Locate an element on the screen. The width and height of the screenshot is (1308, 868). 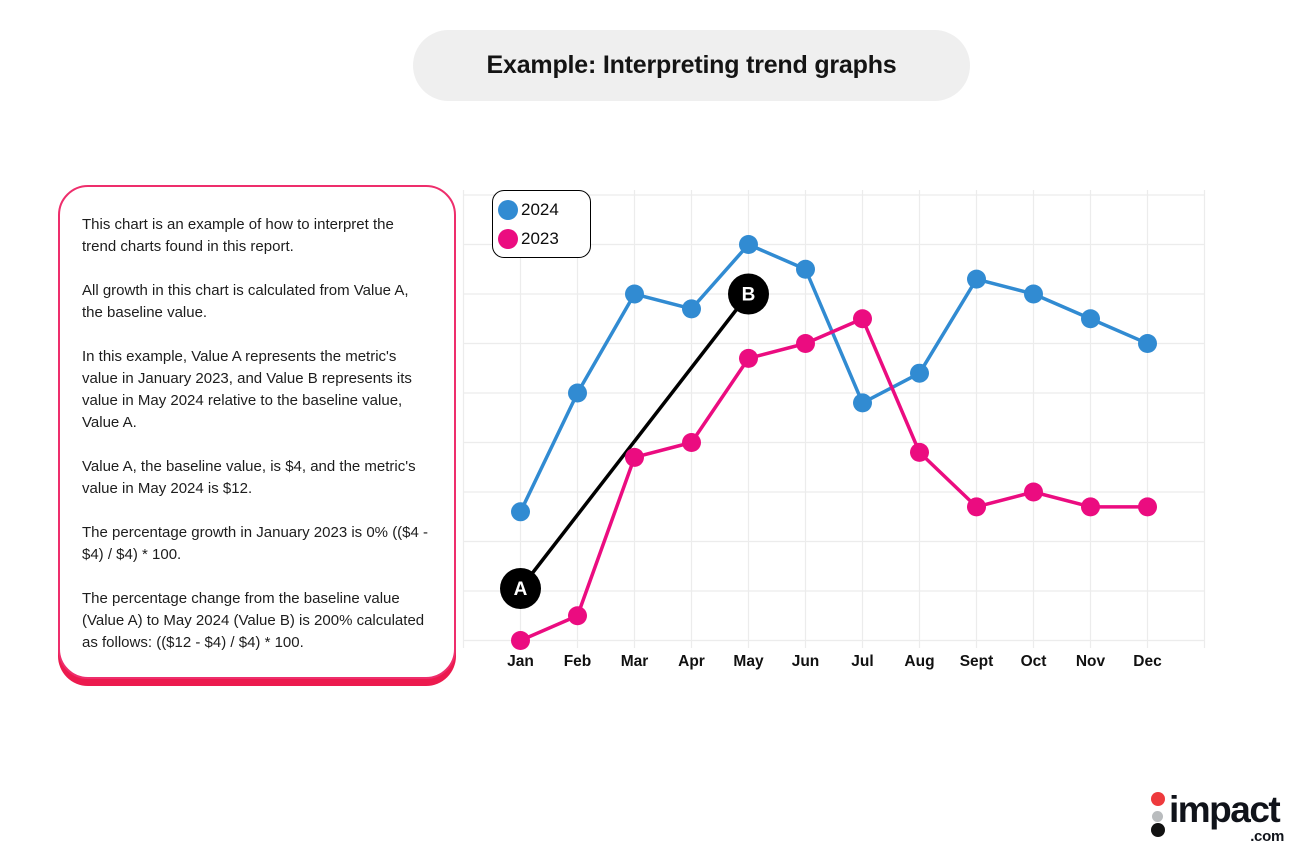
data-point-2023-Dec is located at coordinates (1147, 507).